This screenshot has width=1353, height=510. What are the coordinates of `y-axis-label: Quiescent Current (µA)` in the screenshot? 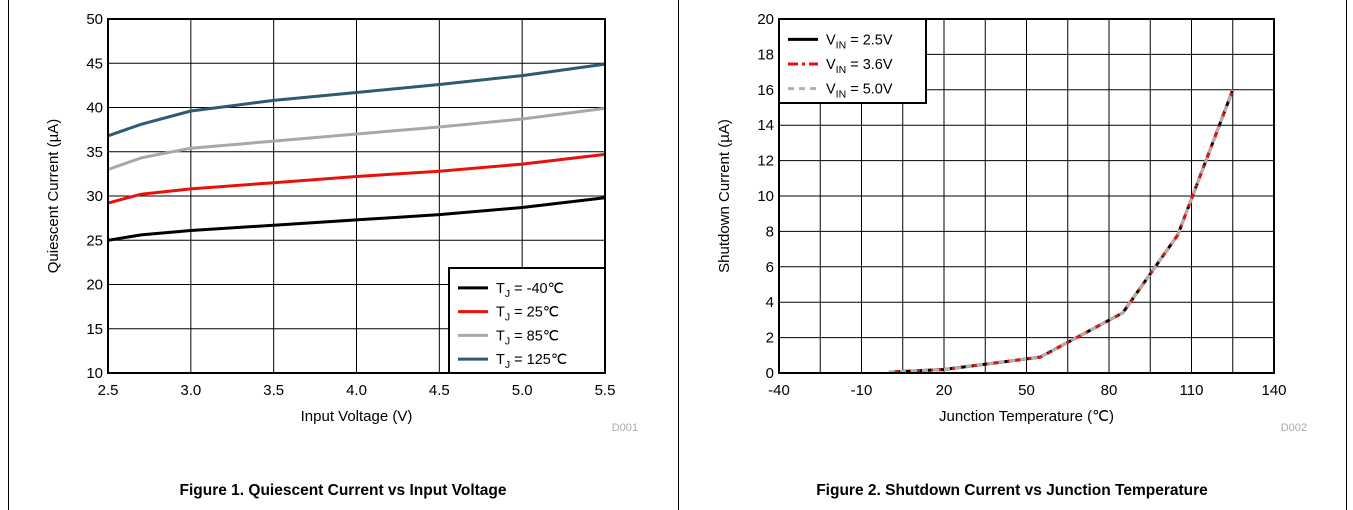 It's located at (53, 196).